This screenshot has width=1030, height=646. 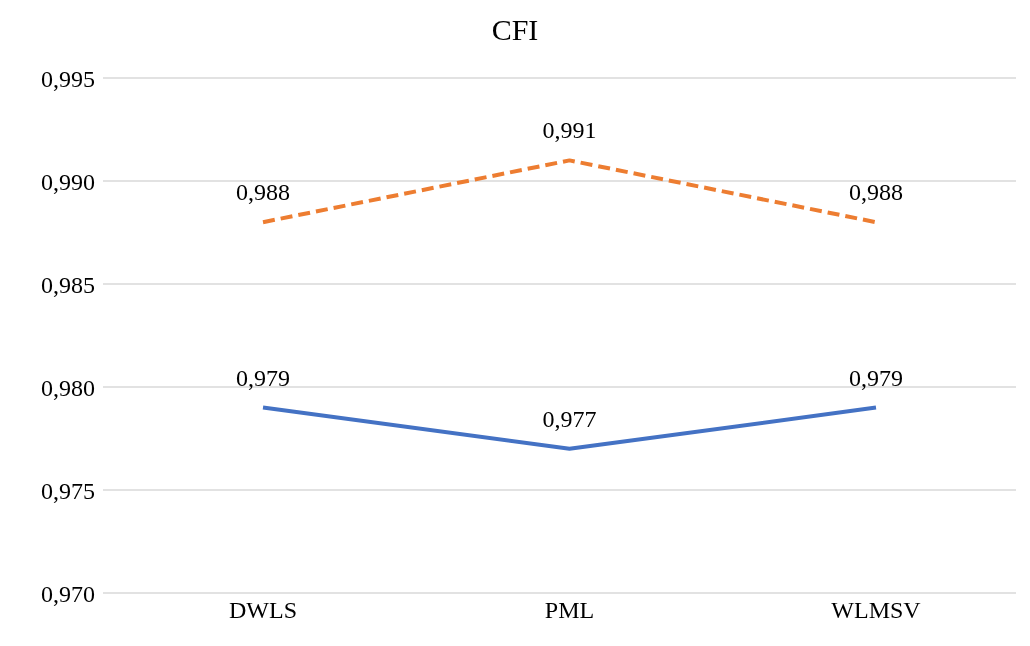 I want to click on y-tick-label: 0,975, so click(x=68, y=490).